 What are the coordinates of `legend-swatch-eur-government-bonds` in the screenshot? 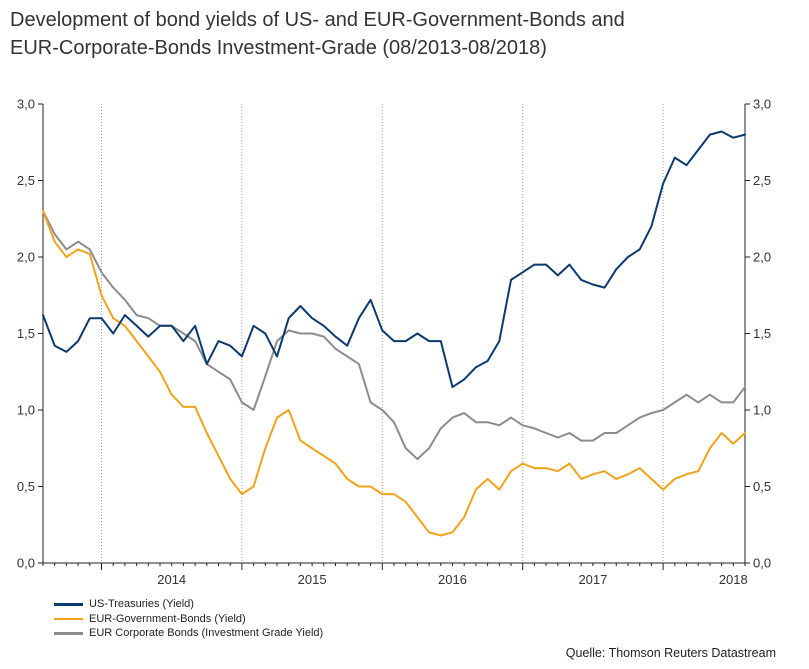 It's located at (68, 618).